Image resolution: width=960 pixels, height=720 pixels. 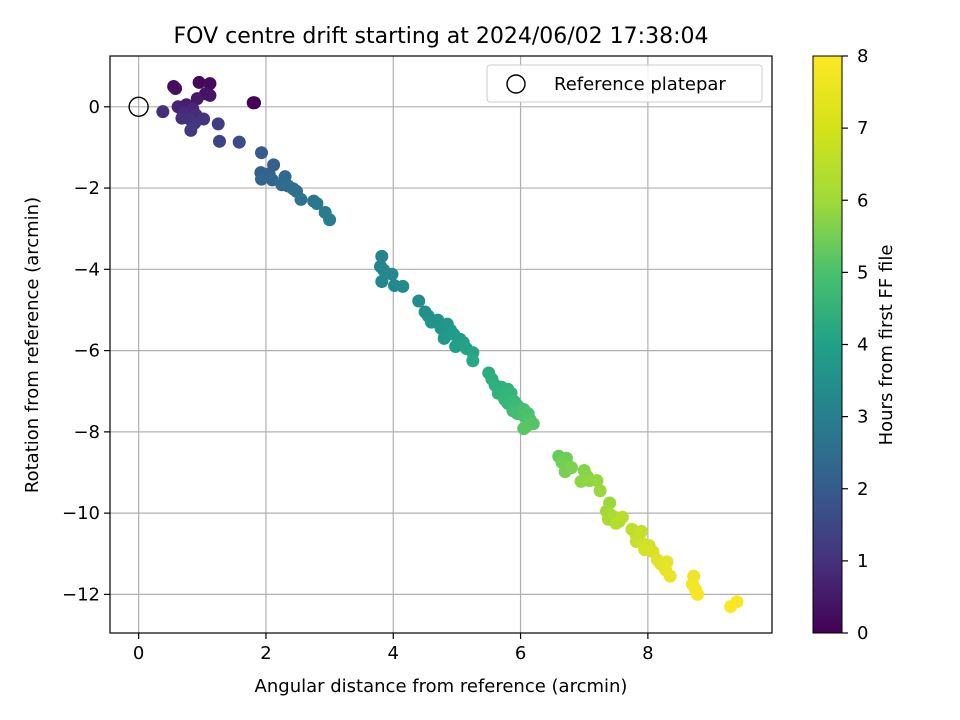 I want to click on y-tick-label: −2, so click(x=86, y=188).